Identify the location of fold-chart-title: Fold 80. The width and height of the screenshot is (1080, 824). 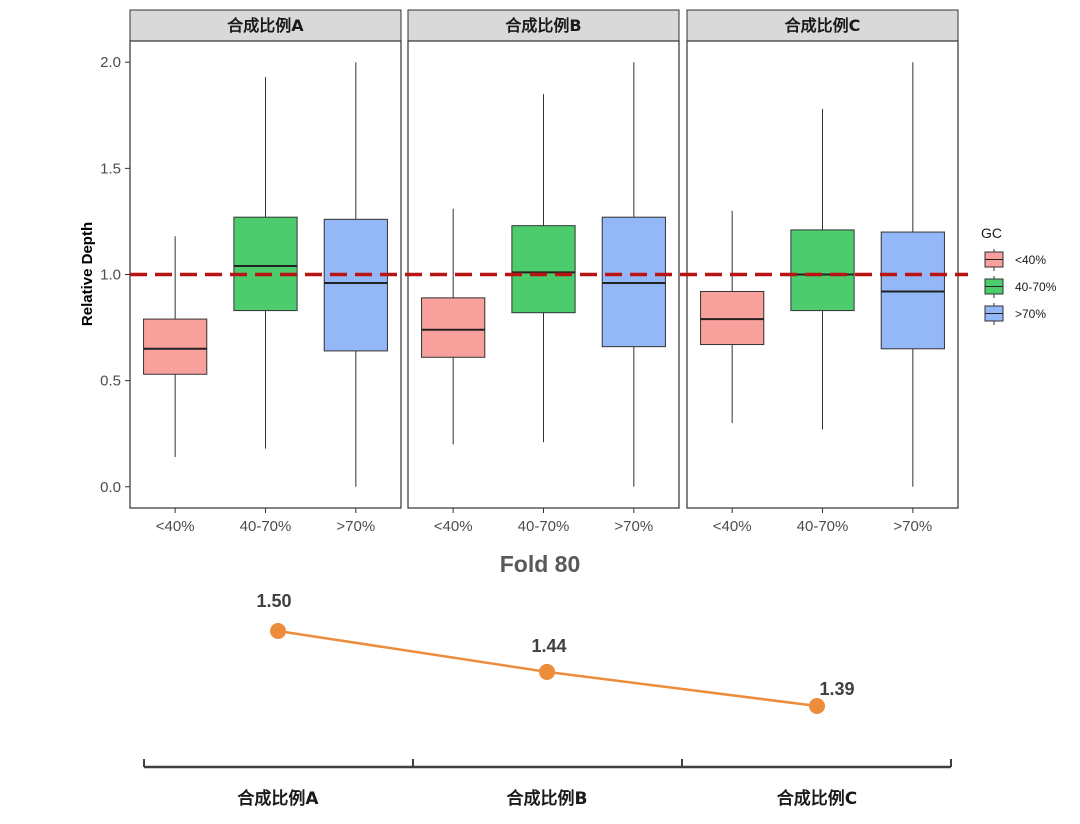
(540, 564).